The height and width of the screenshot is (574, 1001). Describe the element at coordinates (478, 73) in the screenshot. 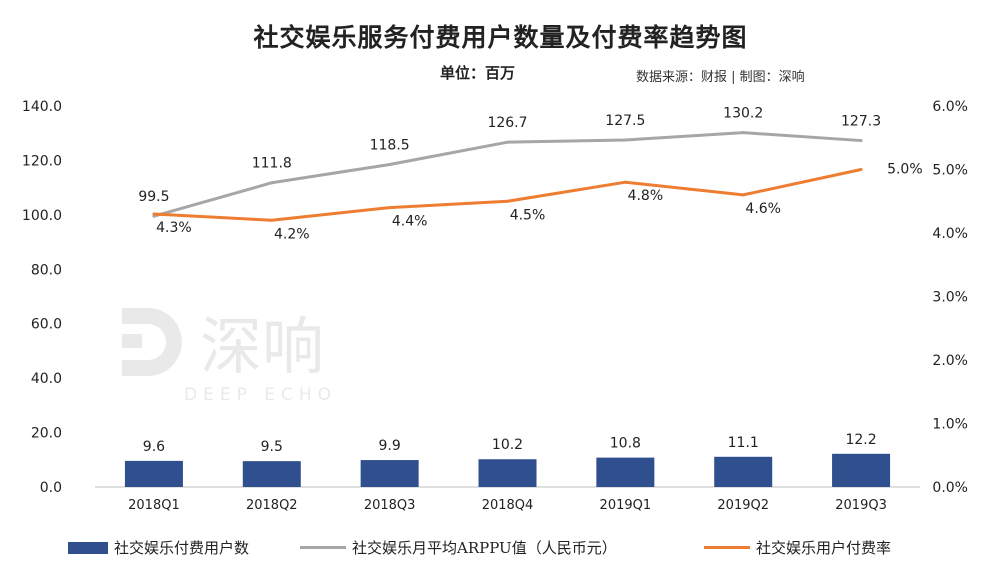

I see `unit-label: 单位：百万` at that location.